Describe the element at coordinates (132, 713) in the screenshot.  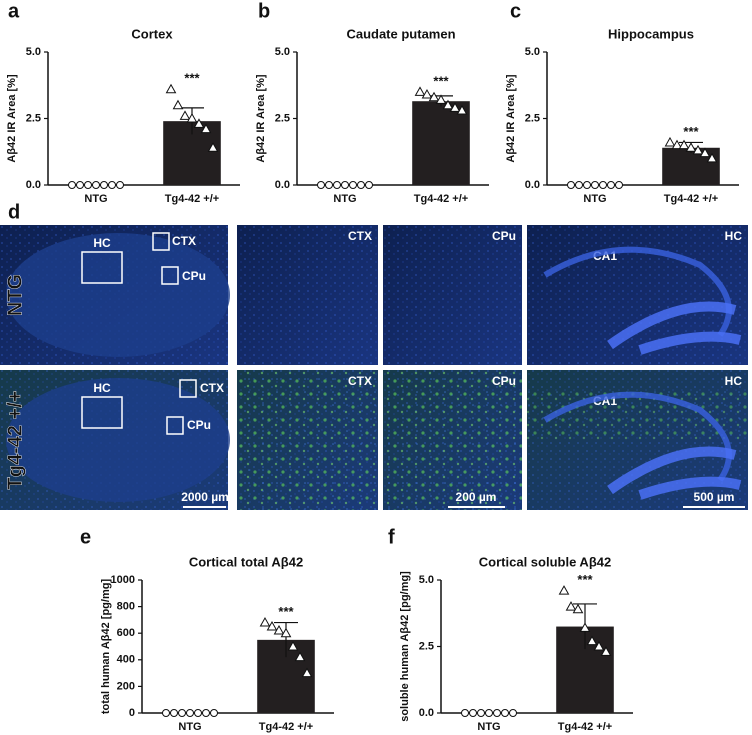
I see `y-tick-label: 0` at that location.